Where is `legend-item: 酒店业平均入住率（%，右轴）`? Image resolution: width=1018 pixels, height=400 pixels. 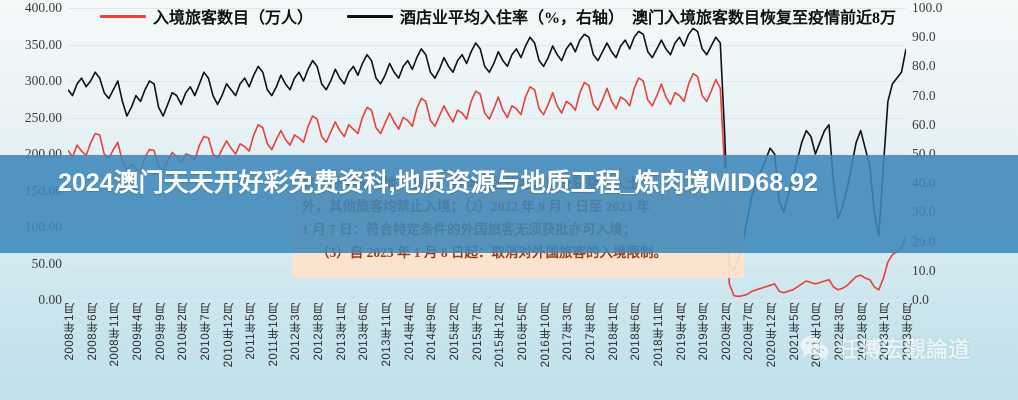
legend-item: 酒店业平均入住率（%，右轴） is located at coordinates (485, 16).